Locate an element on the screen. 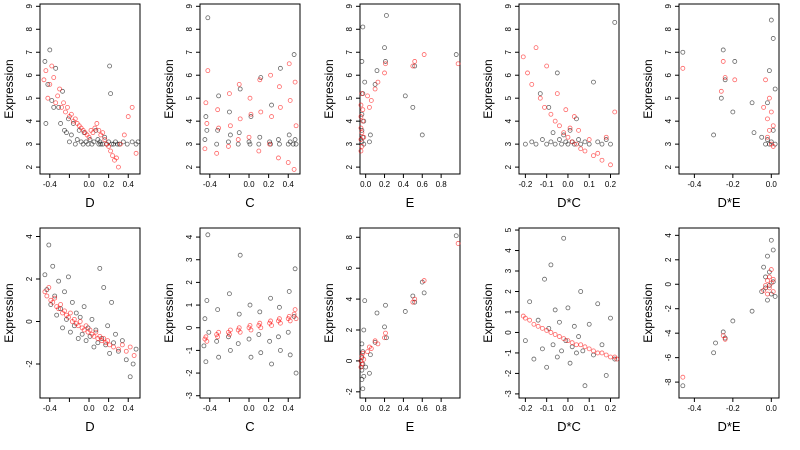  y-tick-label: 8 is located at coordinates (668, 28).